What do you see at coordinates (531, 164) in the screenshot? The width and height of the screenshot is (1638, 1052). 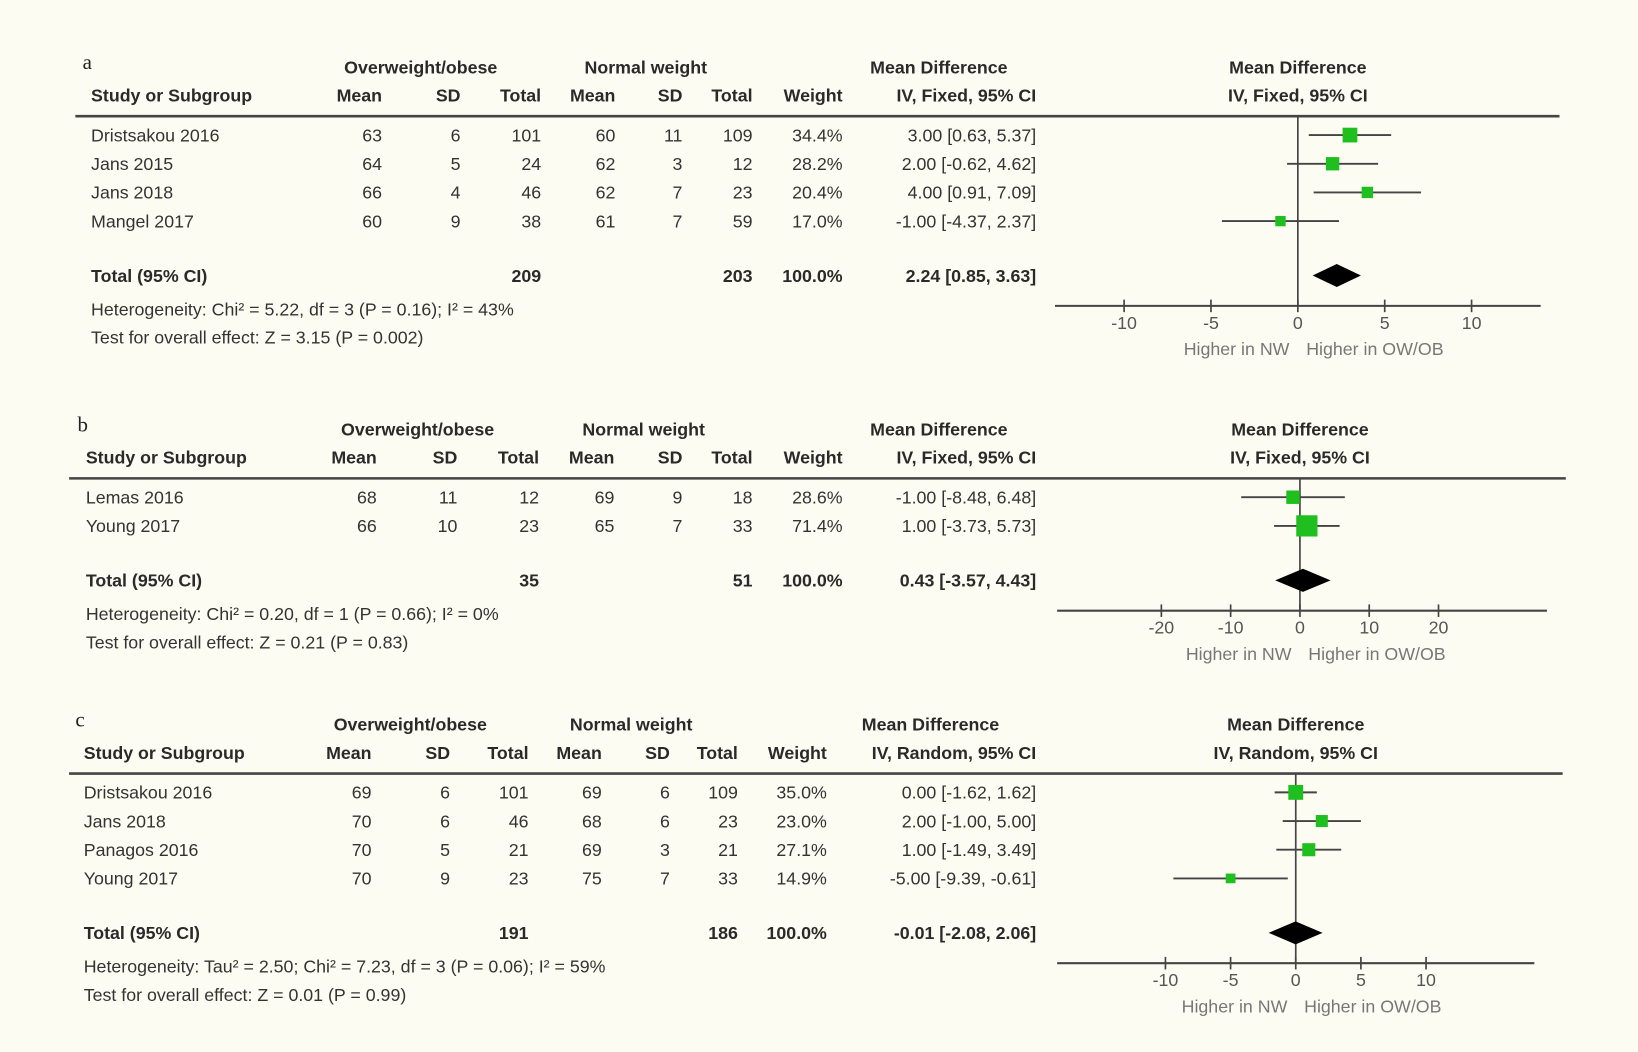 I see `study-n1: 24` at bounding box center [531, 164].